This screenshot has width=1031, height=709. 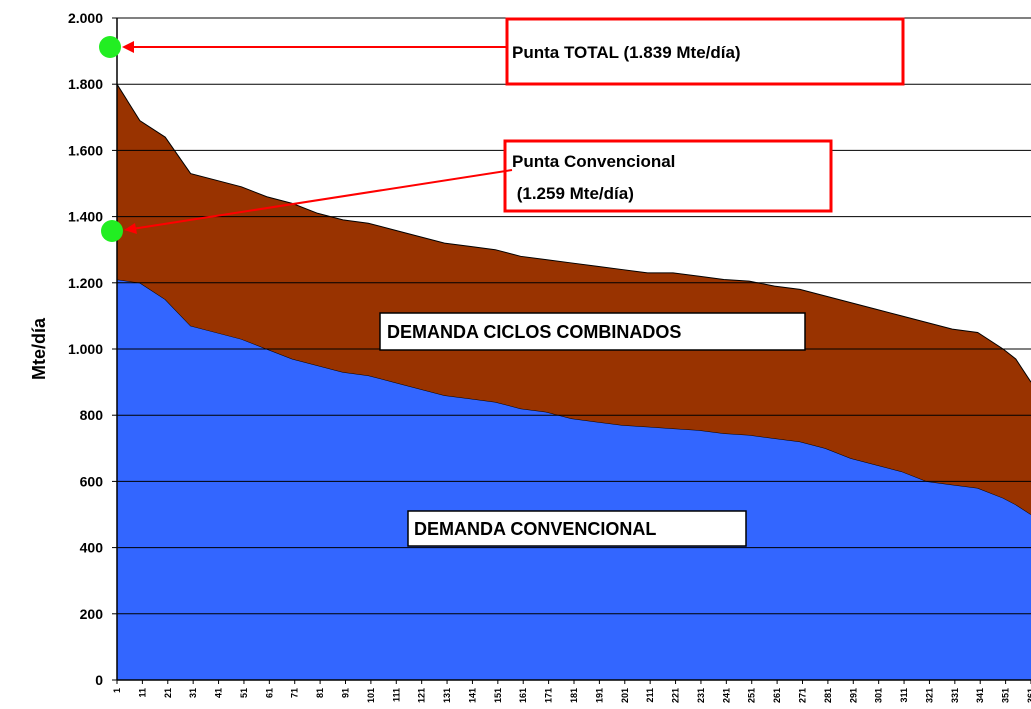 What do you see at coordinates (701, 695) in the screenshot?
I see `x-tick-label: 231` at bounding box center [701, 695].